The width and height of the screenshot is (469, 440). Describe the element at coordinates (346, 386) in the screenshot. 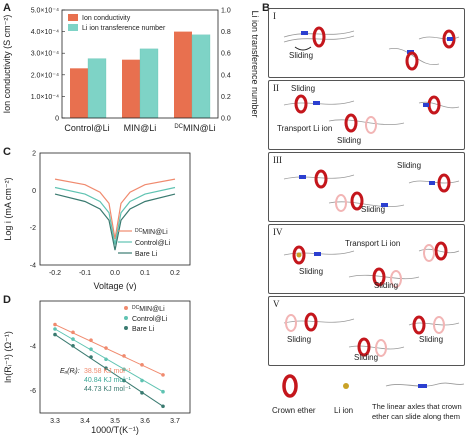

I see `li-ion-legend-icon` at that location.